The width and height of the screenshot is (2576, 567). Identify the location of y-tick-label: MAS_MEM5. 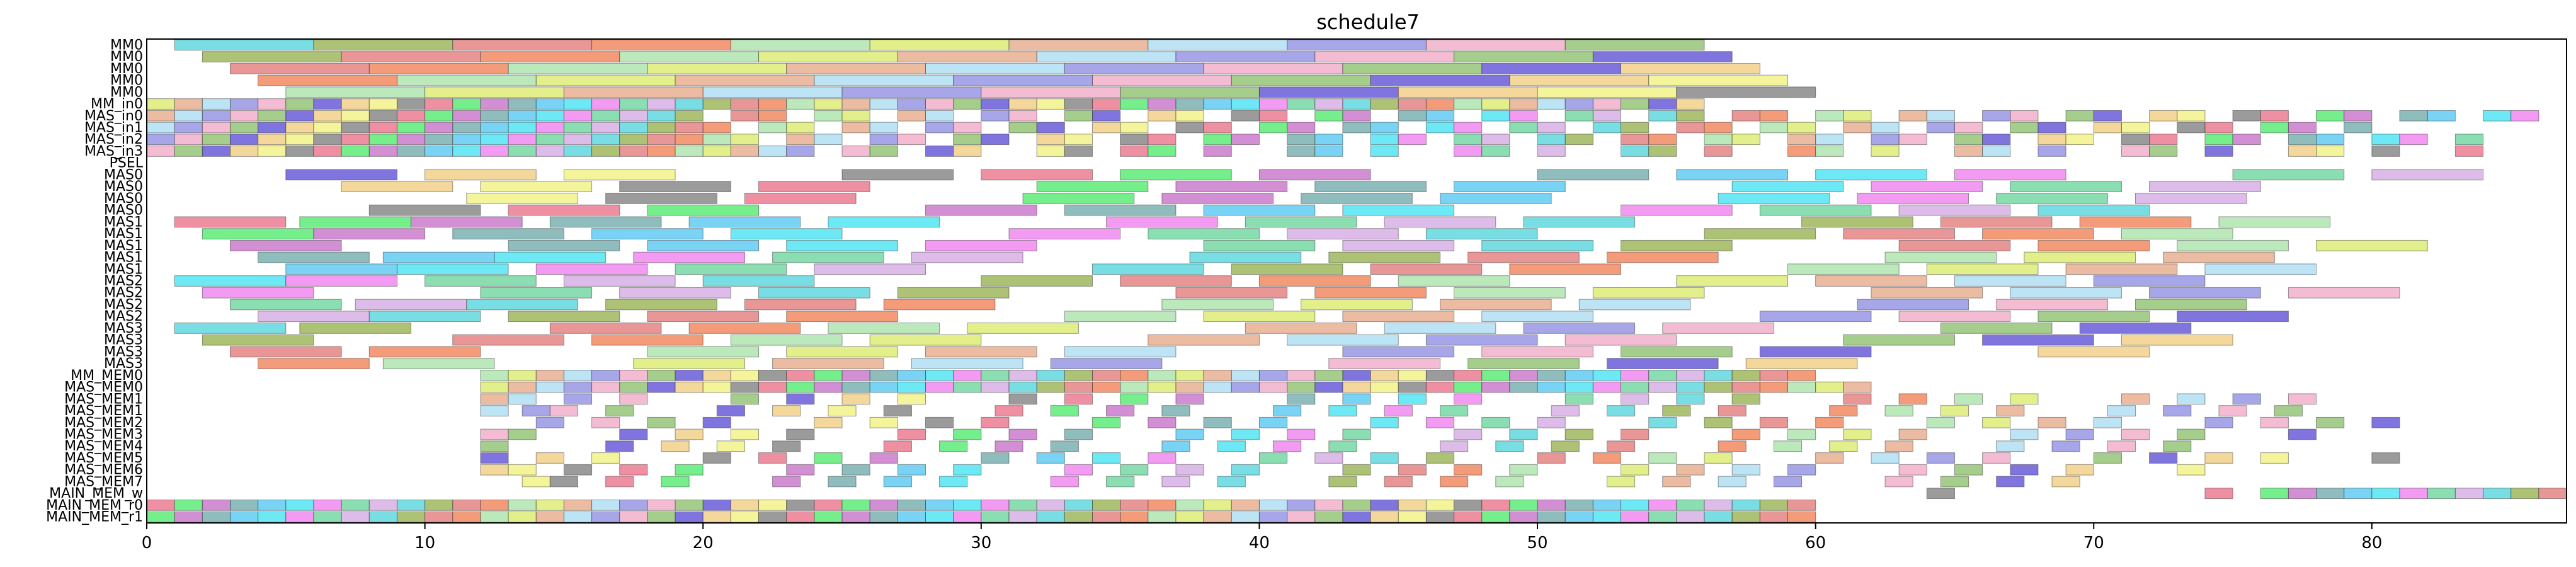
(103, 458).